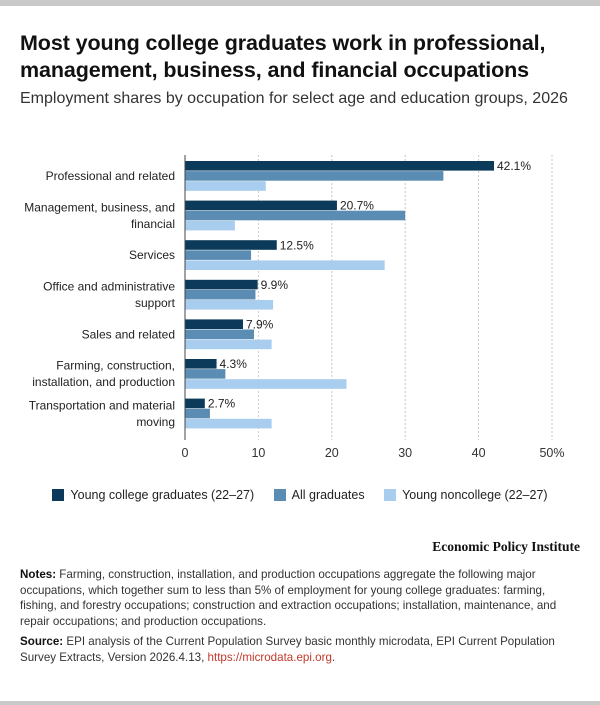  I want to click on organization-name: Economic Policy Institute, so click(506, 546).